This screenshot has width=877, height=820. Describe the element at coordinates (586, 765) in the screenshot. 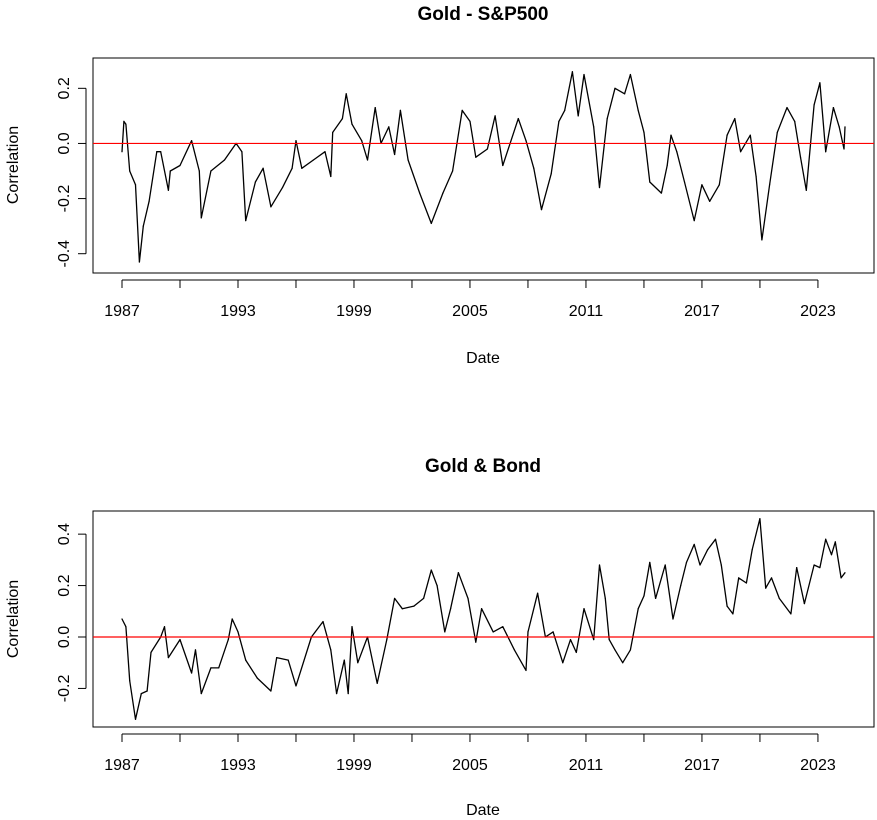

I see `x-tick-label: 2011` at that location.